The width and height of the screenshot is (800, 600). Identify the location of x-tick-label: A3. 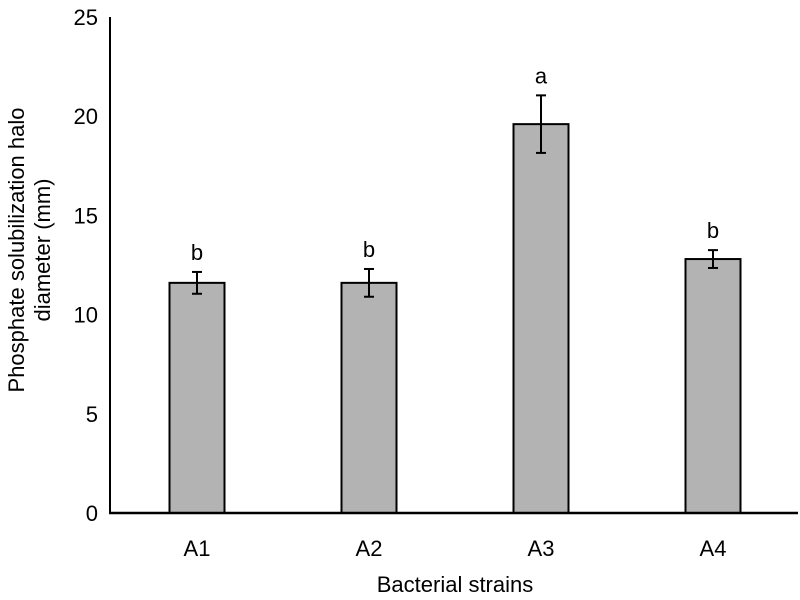
(541, 548).